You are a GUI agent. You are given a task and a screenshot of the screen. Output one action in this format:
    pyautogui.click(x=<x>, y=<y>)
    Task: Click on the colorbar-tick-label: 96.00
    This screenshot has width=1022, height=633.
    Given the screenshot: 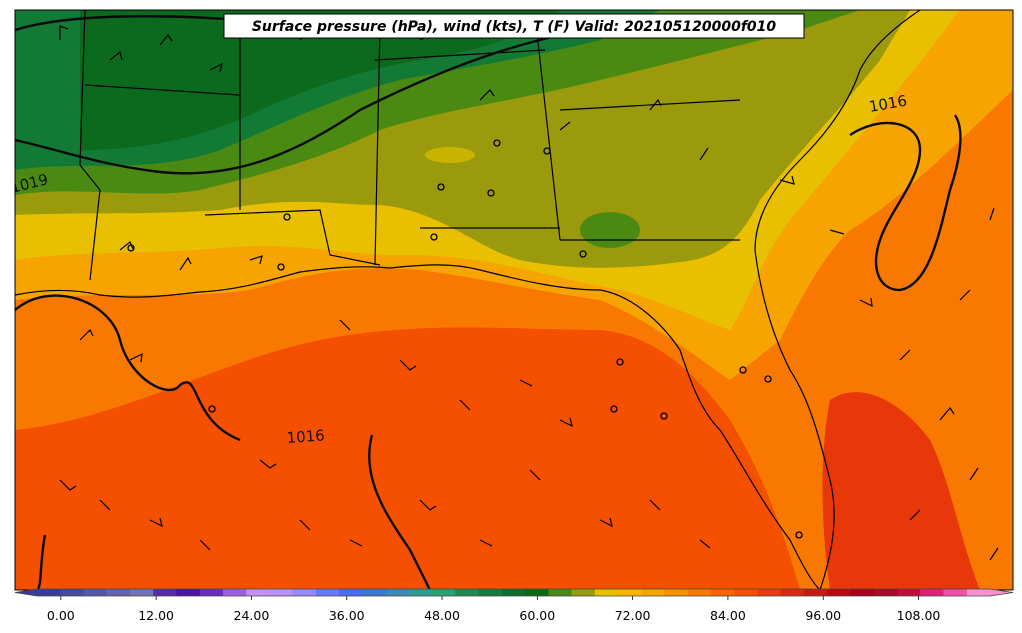 What is the action you would take?
    pyautogui.click(x=823, y=615)
    